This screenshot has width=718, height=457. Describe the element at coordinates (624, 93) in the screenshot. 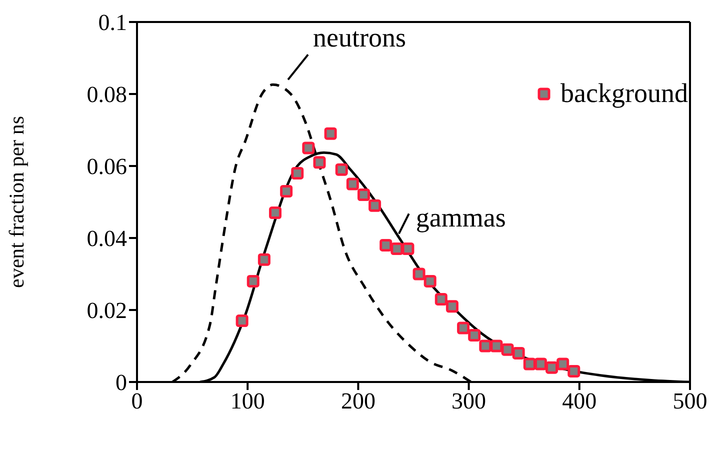

I see `legend-label: background` at that location.